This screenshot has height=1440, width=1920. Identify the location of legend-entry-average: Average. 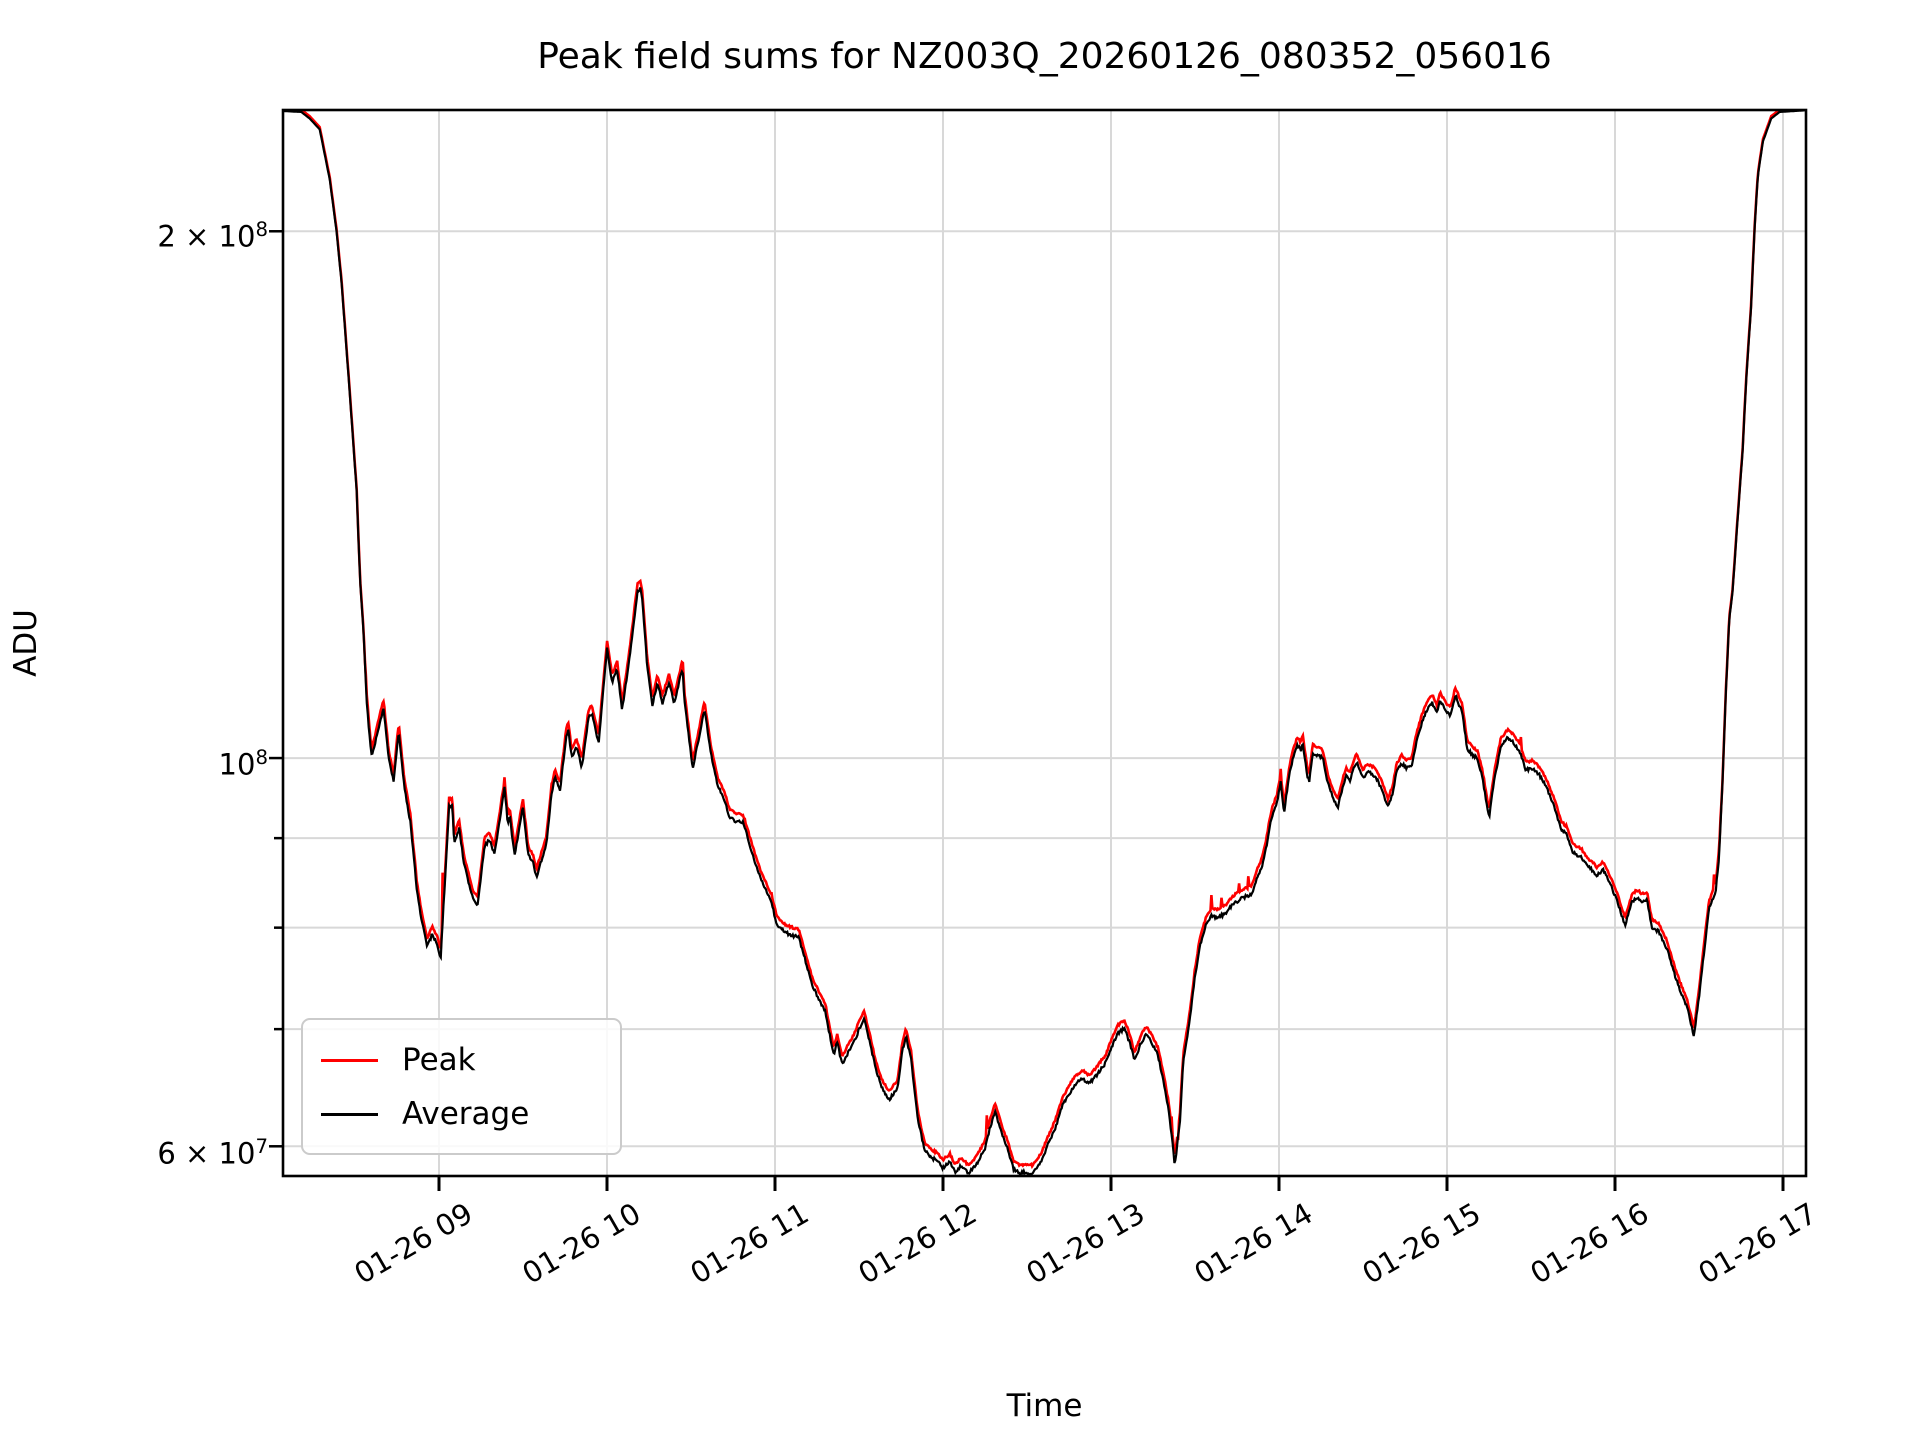
(470, 1114).